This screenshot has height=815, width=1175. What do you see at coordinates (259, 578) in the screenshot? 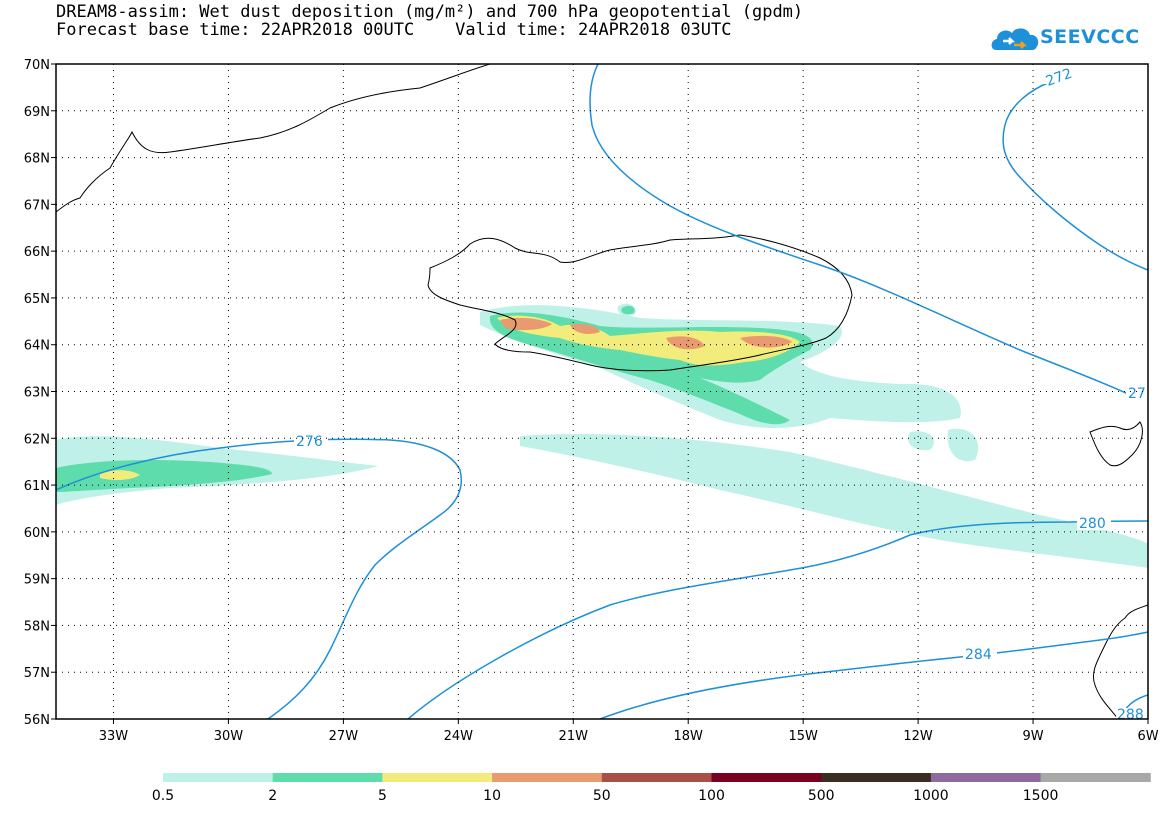
I see `contour-276-west` at bounding box center [259, 578].